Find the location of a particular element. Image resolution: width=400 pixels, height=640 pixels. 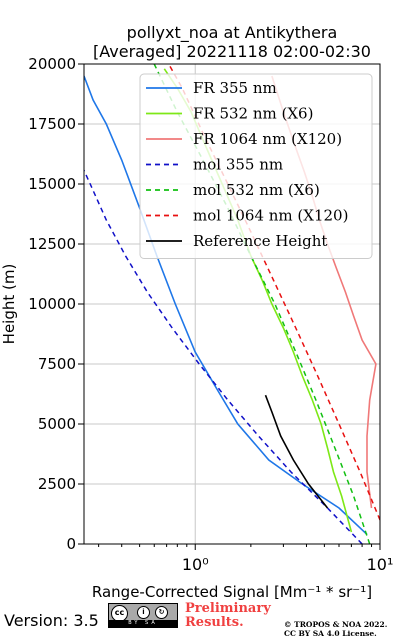

chart-subtitle: [Averaged] 20221118 02:00-02:30 is located at coordinates (232, 51).